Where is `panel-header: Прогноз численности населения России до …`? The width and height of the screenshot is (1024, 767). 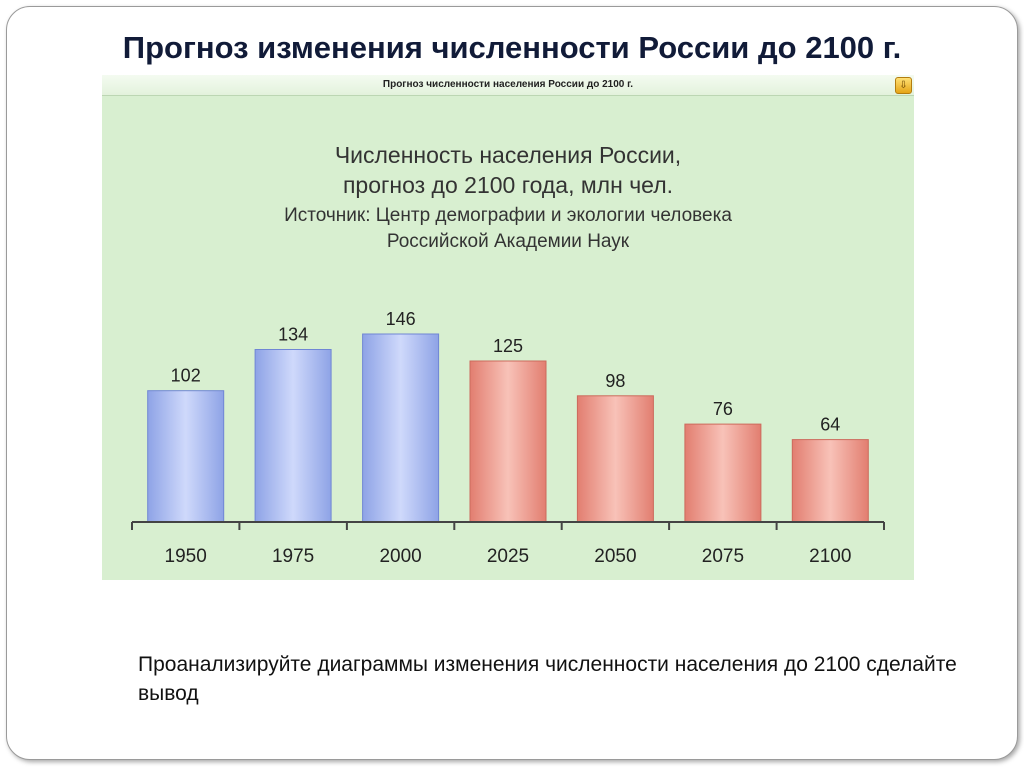
panel-header: Прогноз численности населения России до … is located at coordinates (508, 85).